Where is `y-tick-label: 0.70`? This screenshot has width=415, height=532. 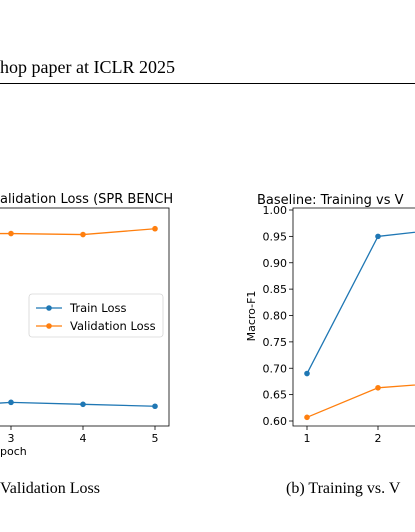 y-tick-label: 0.70 is located at coordinates (275, 368).